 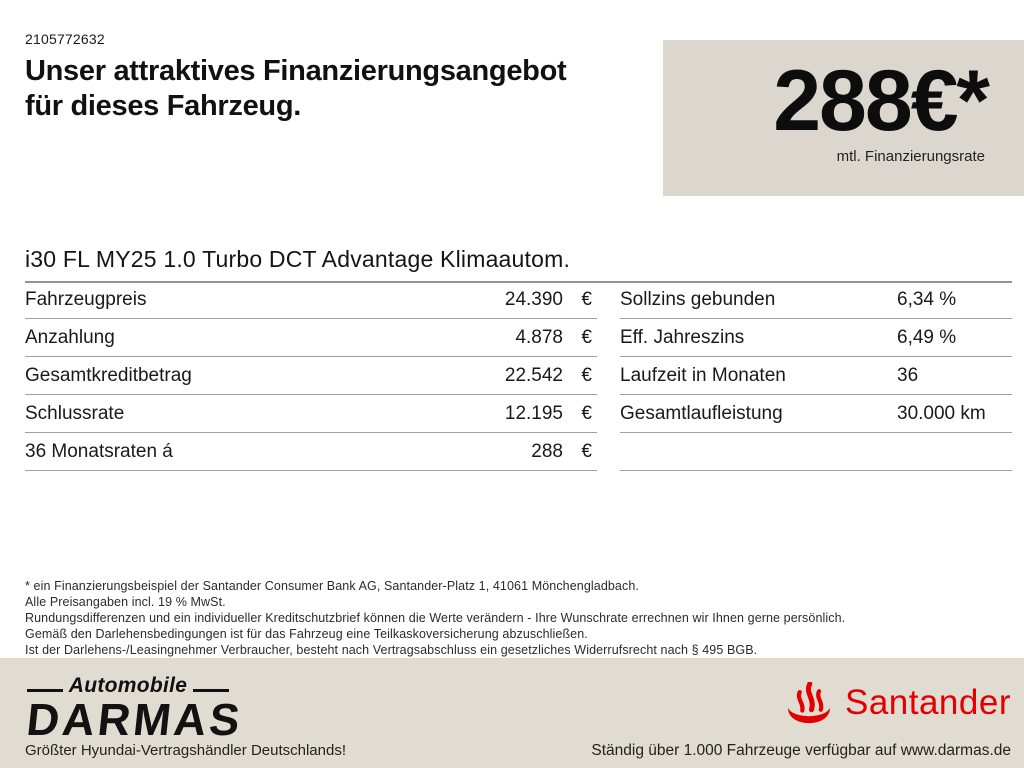 I want to click on row-label: Schlussrate, so click(x=75, y=413).